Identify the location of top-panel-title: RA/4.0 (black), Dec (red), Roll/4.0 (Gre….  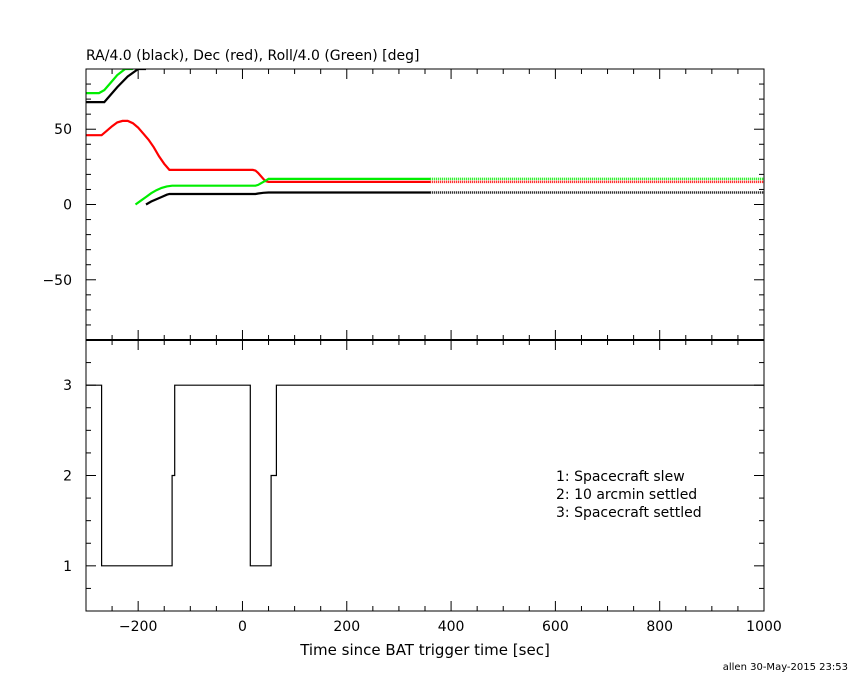
(252, 56).